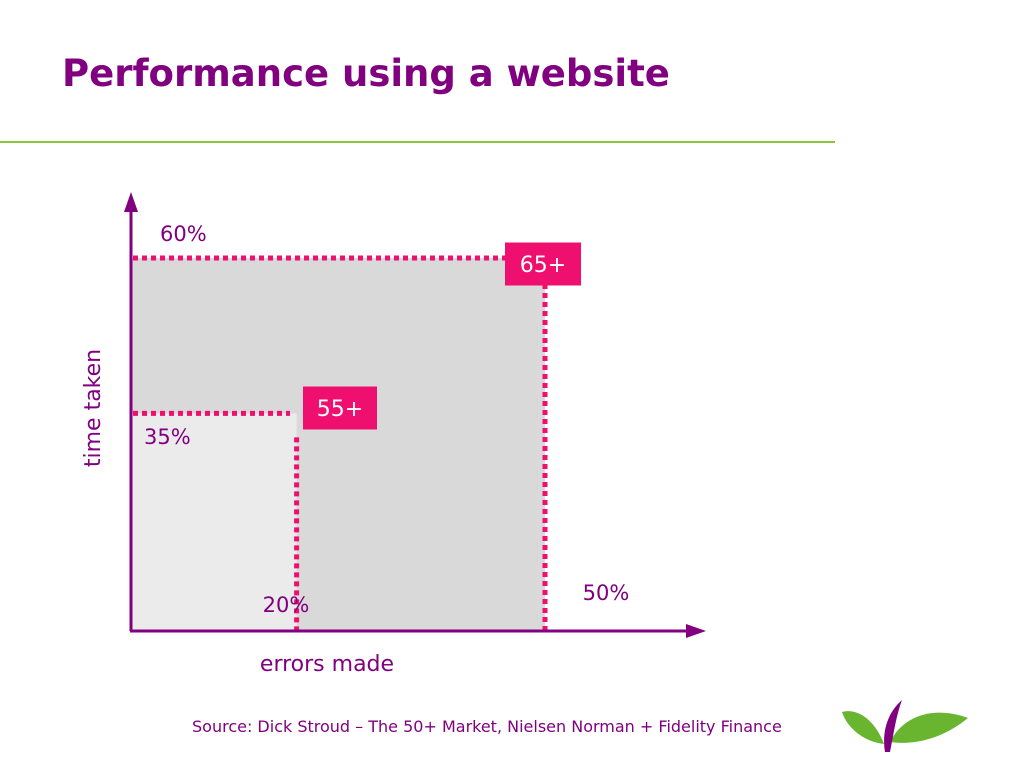 Image resolution: width=1024 pixels, height=768 pixels. I want to click on left-leaf-icon, so click(863, 727).